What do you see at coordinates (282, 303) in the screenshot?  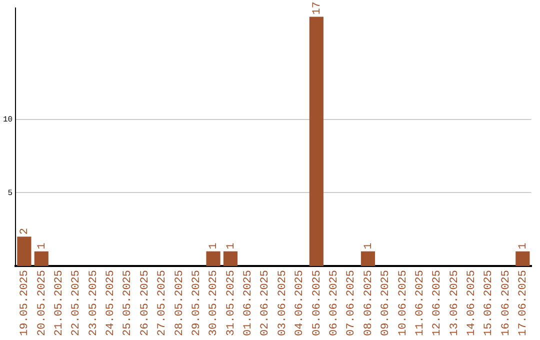 I see `x-tick-label: 03.06.2025` at bounding box center [282, 303].